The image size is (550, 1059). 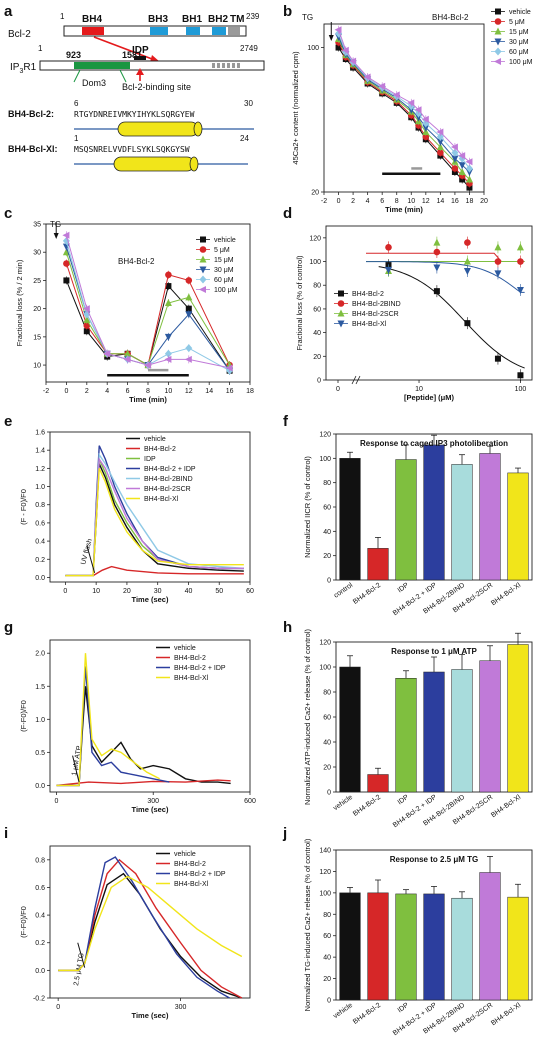 What do you see at coordinates (194, 164) in the screenshot?
I see `peptide-bclxl-helix-end` at bounding box center [194, 164].